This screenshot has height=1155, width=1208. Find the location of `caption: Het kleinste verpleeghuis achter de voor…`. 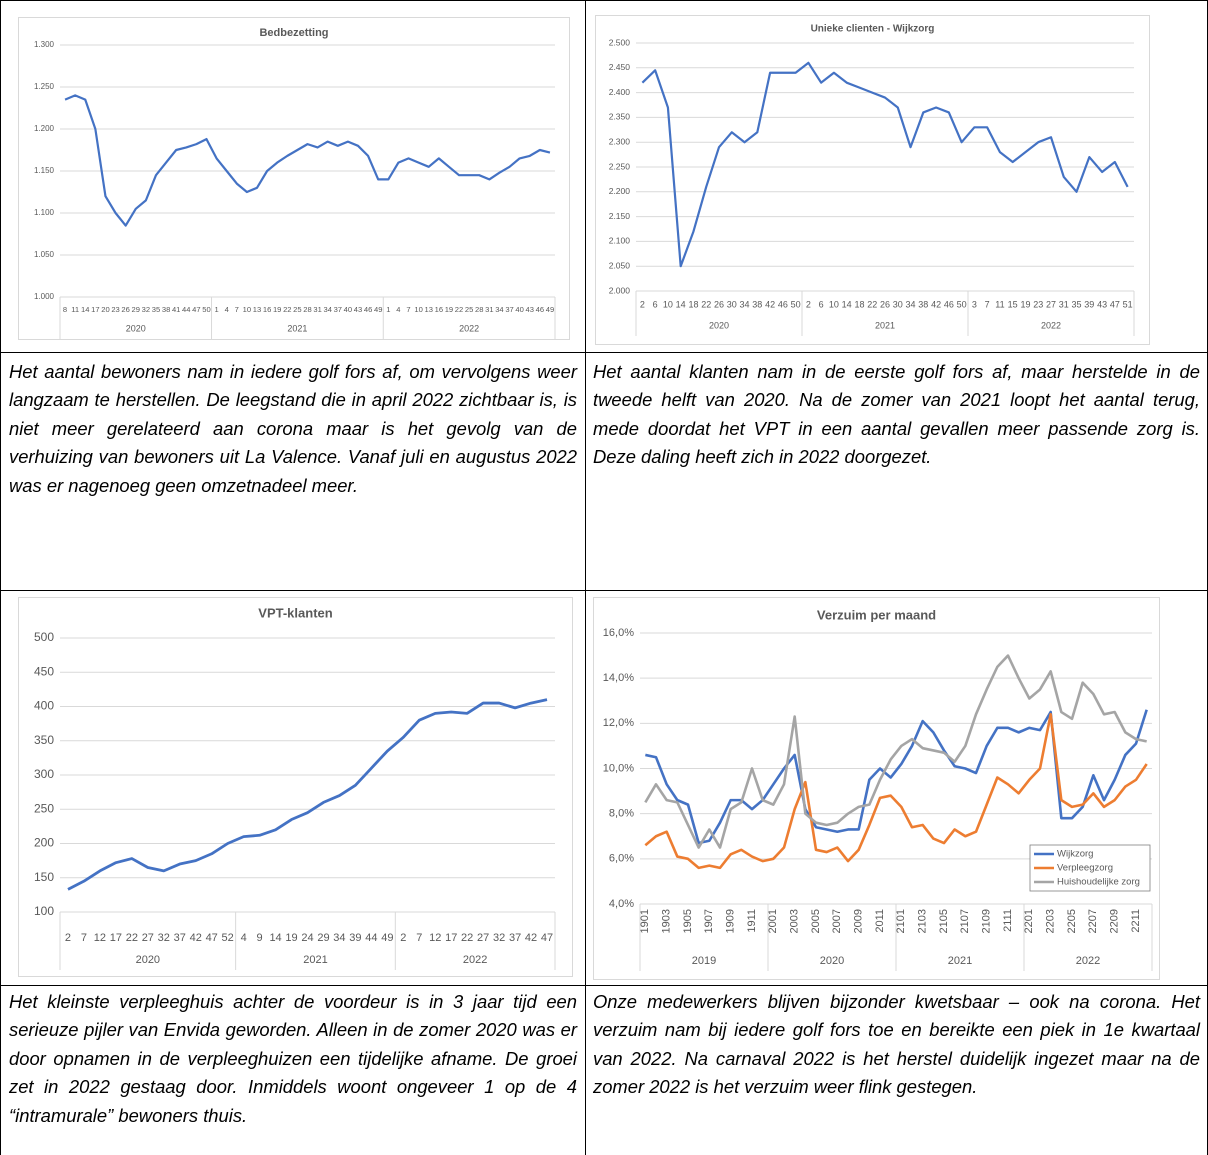

caption: Het kleinste verpleeghuis achter de voor… is located at coordinates (293, 1058).